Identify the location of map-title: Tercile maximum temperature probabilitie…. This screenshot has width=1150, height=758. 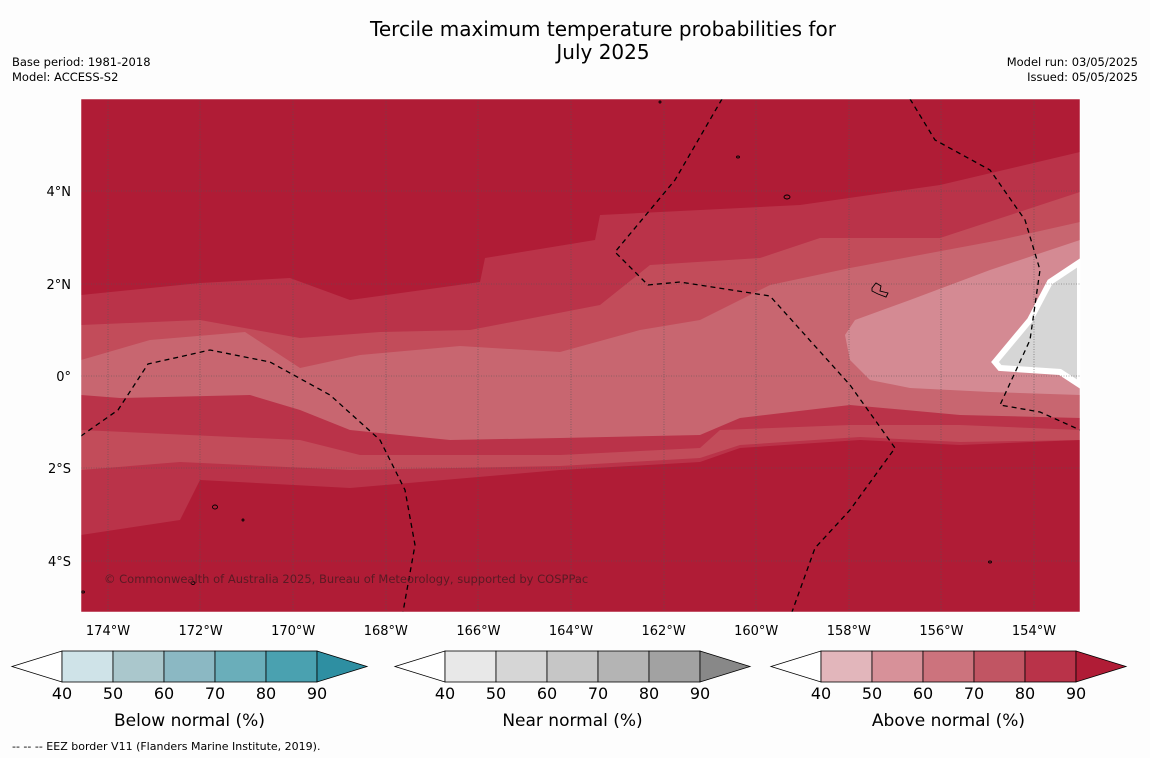
(575, 41).